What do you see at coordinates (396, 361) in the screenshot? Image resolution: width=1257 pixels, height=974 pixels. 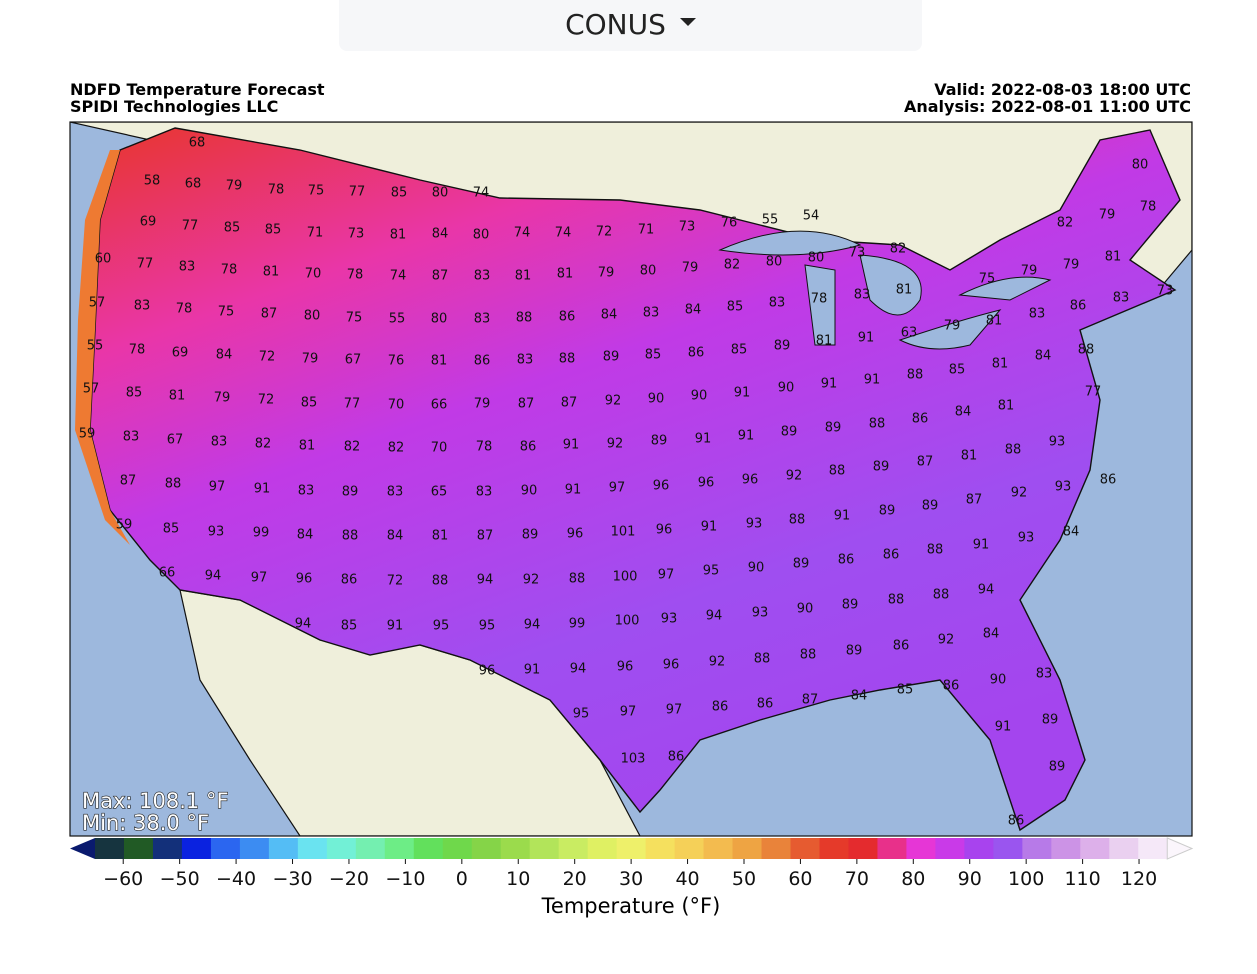 I see `temperature-label: 76` at bounding box center [396, 361].